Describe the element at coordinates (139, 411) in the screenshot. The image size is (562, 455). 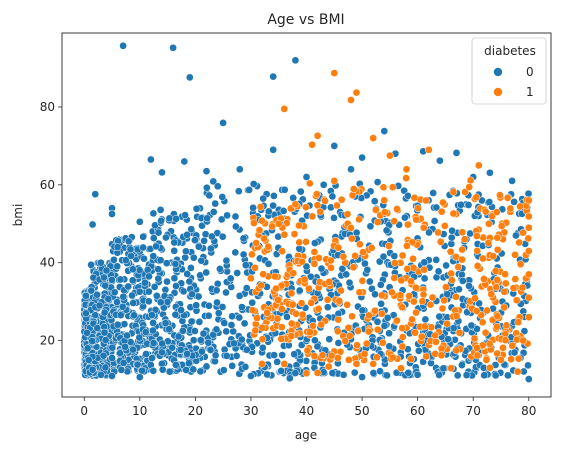
I see `x-tick-label: 10` at that location.